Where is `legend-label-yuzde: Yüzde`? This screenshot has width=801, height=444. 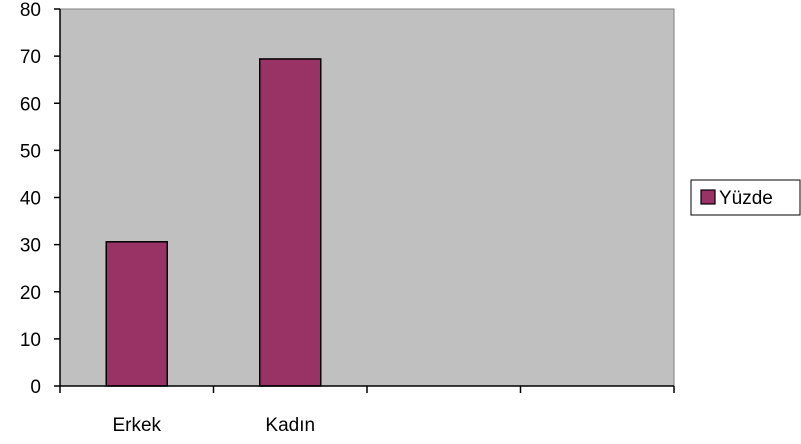
legend-label-yuzde: Yüzde is located at coordinates (746, 198).